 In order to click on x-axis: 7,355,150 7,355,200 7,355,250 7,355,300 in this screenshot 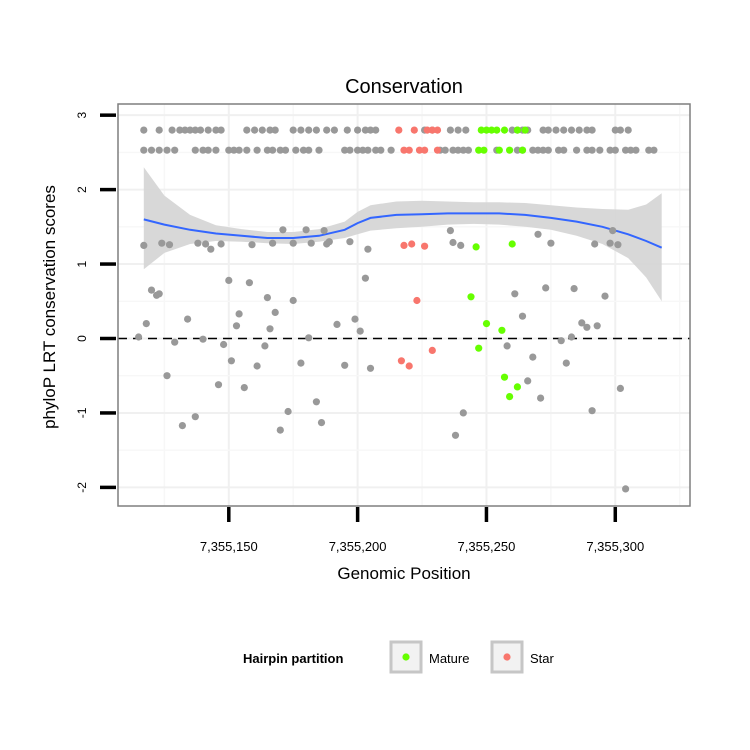, I will do `click(422, 530)`.